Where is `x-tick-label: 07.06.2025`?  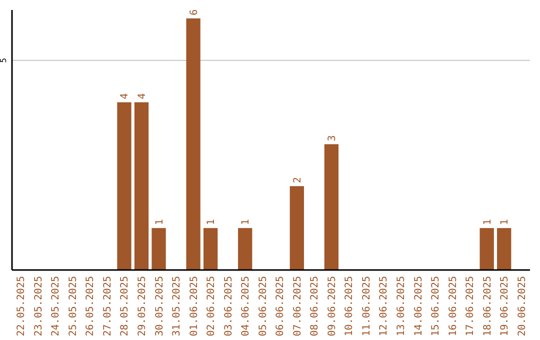 x-tick-label: 07.06.2025 is located at coordinates (298, 306).